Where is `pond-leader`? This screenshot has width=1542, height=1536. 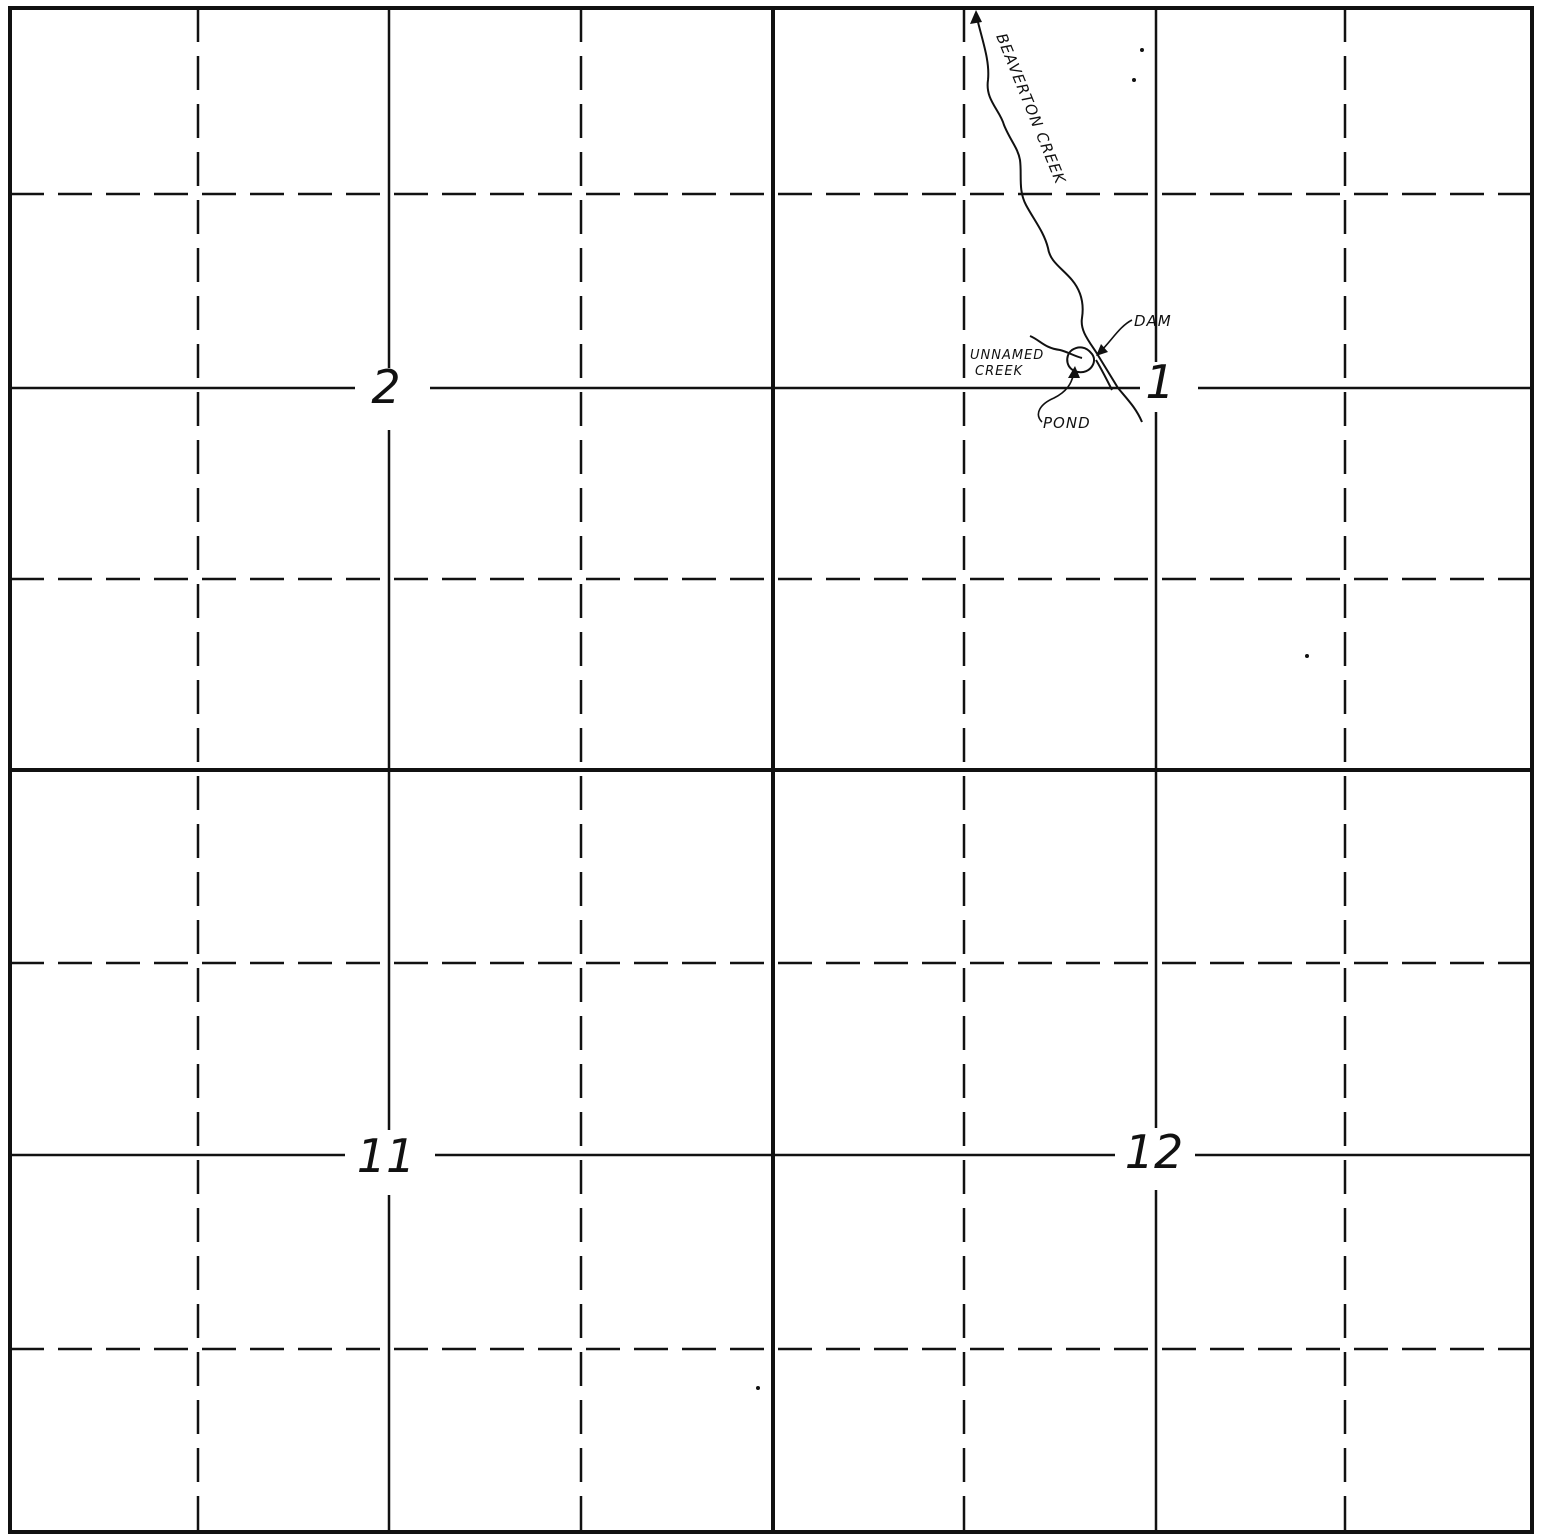 pond-leader is located at coordinates (1056, 397).